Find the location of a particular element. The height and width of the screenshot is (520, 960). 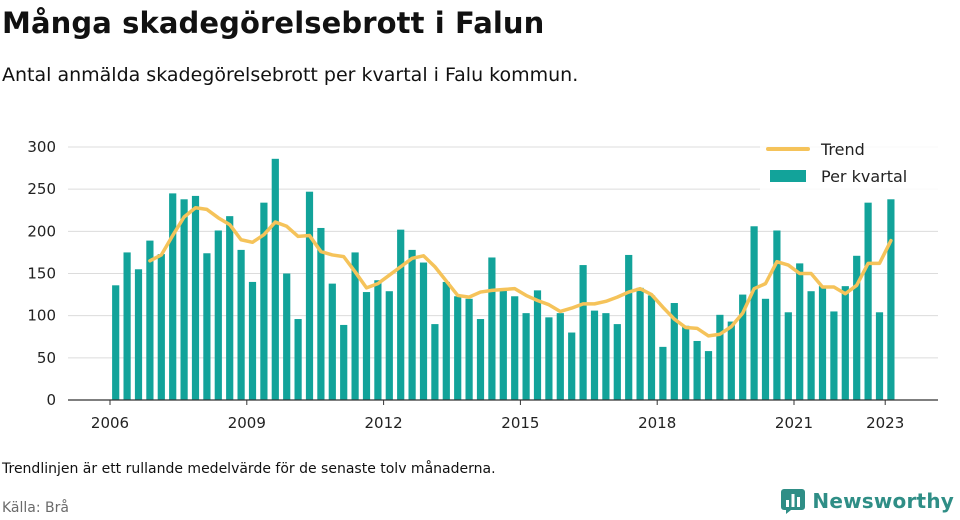

legend: Trend Per kvartal is located at coordinates (851, 163).